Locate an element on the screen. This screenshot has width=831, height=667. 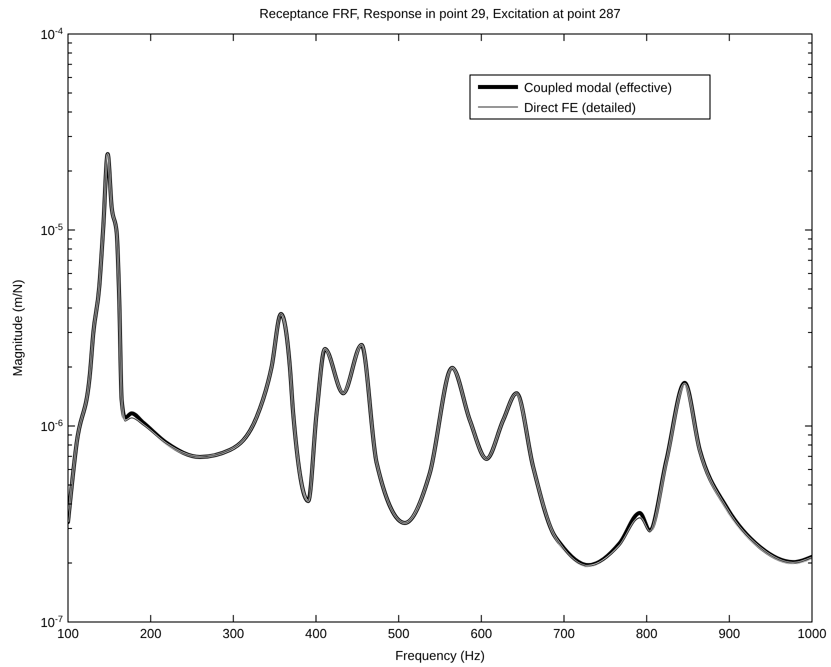
x-tick-label: 700 is located at coordinates (564, 633).